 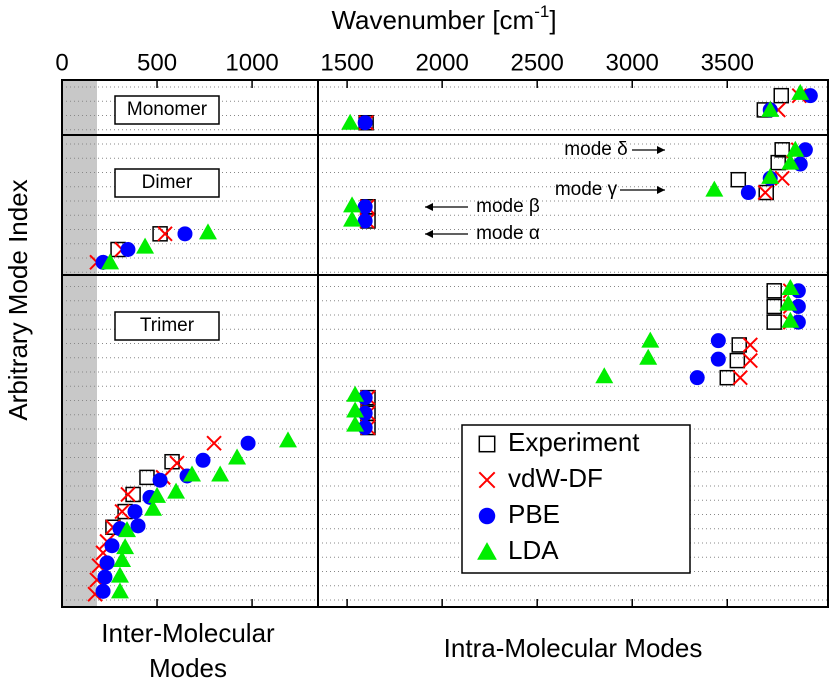 I want to click on x-label-sup: -1, so click(x=541, y=11).